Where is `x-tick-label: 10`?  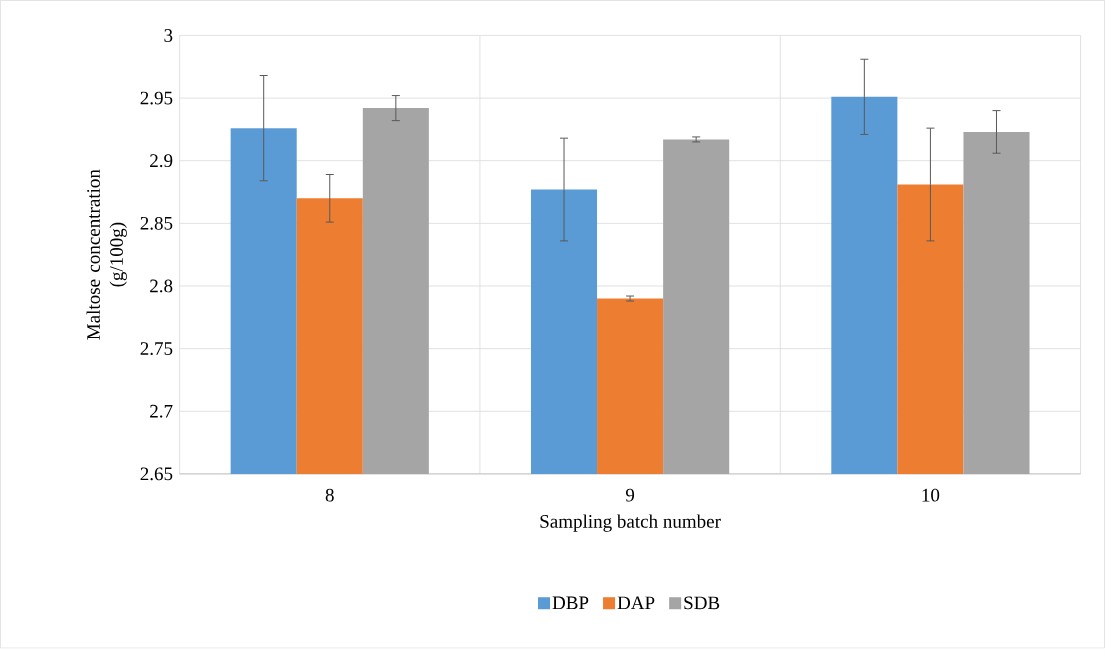 x-tick-label: 10 is located at coordinates (931, 495).